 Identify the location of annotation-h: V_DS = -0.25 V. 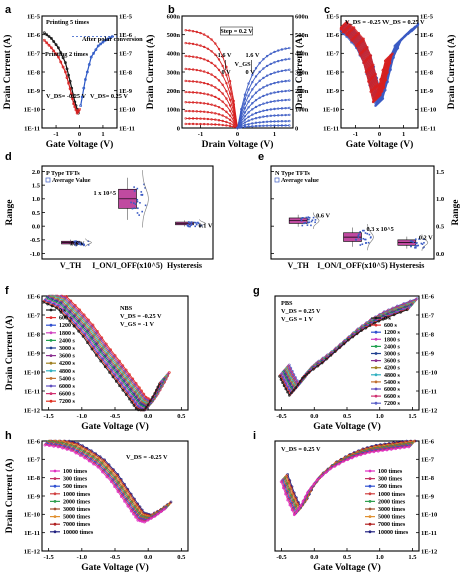
(147, 457).